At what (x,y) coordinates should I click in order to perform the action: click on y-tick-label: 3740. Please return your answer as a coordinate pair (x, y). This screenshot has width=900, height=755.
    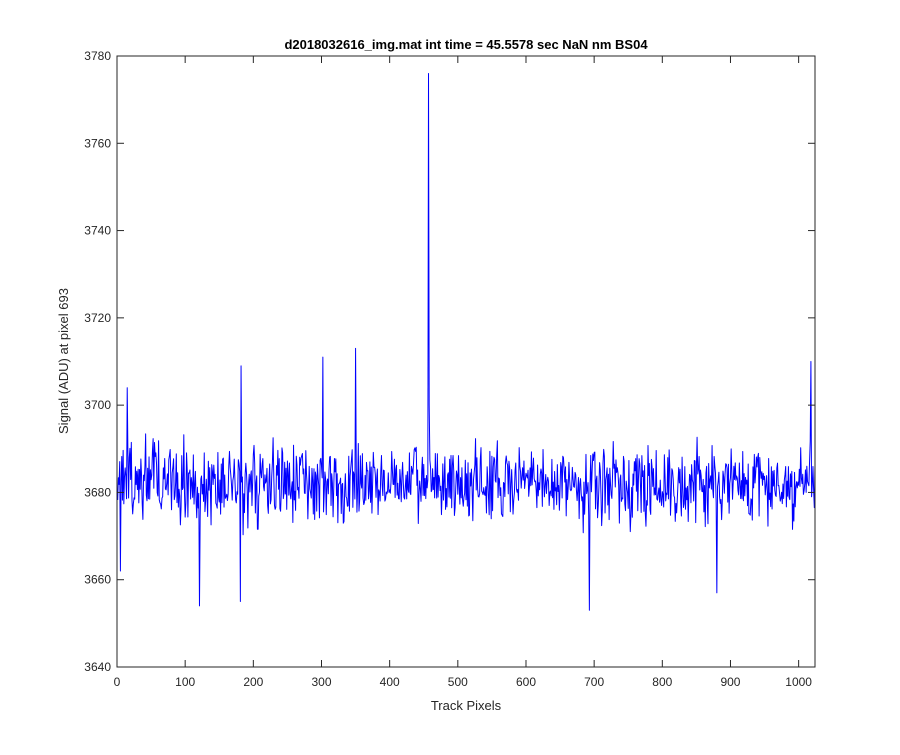
    Looking at the image, I should click on (97, 231).